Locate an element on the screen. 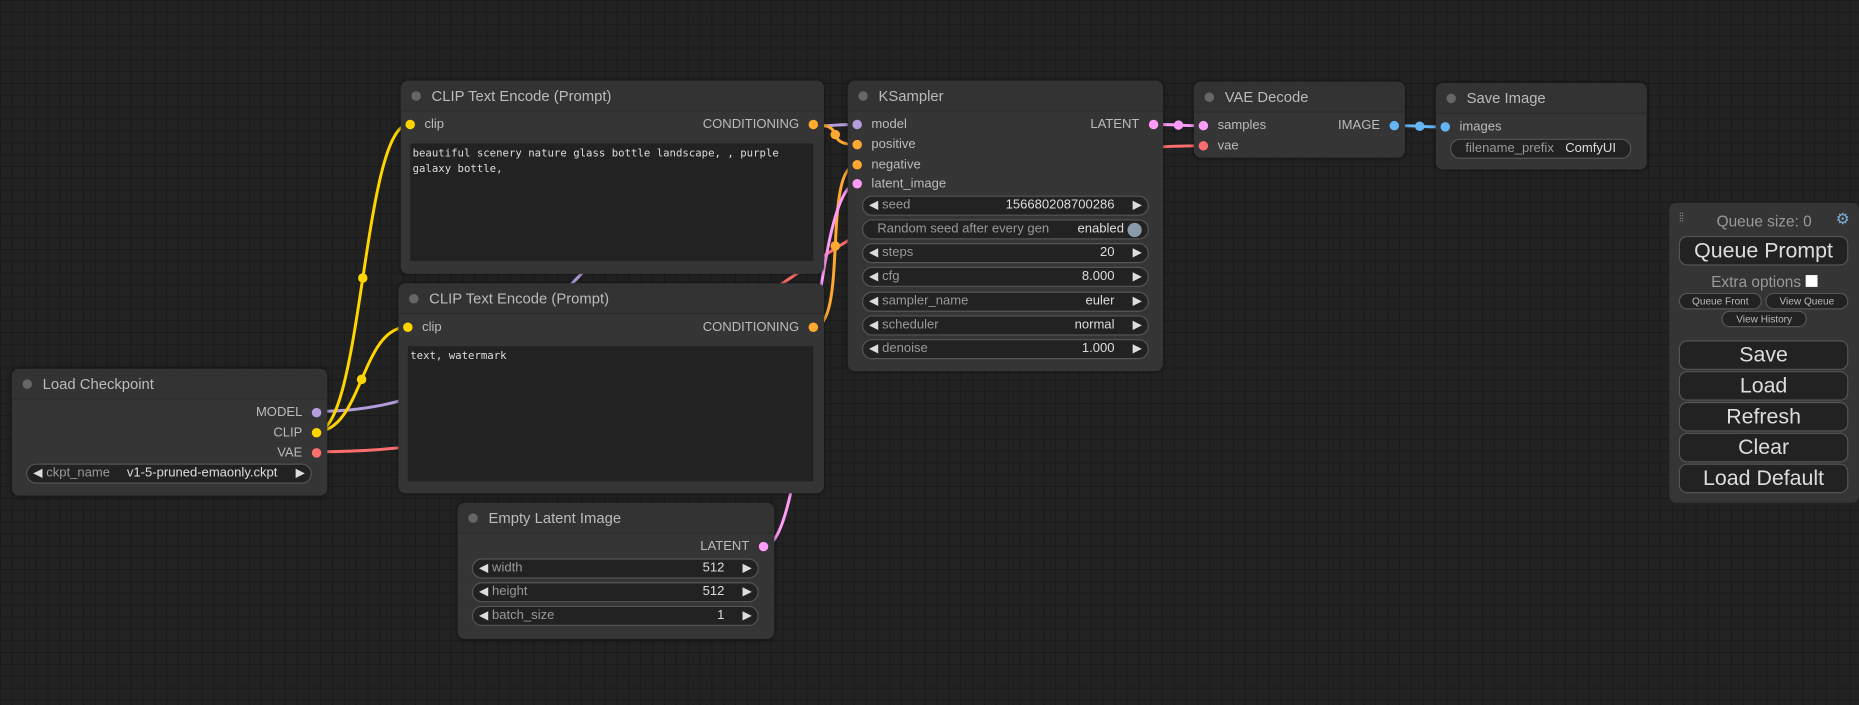 Image resolution: width=1859 pixels, height=705 pixels. input-images: images is located at coordinates (1471, 127).